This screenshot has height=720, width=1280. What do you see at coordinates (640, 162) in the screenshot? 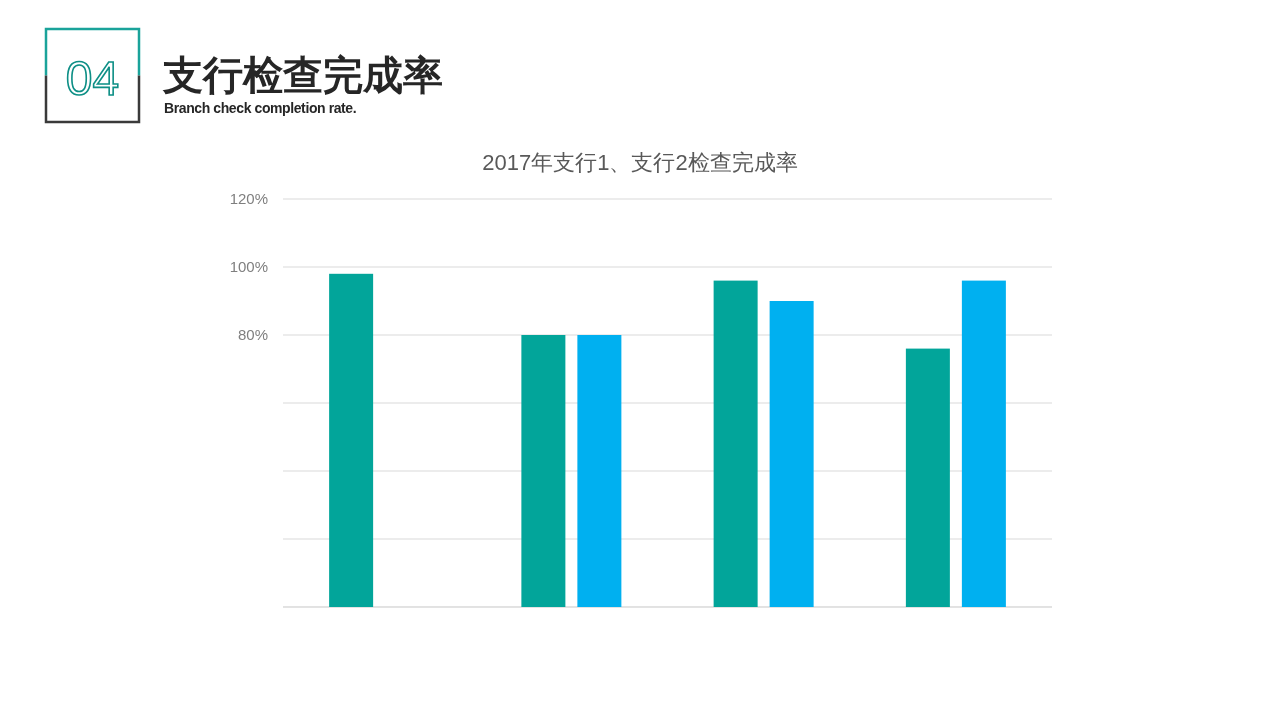
I see `chart-title: 2017年支行1、支行2检查完成率` at bounding box center [640, 162].